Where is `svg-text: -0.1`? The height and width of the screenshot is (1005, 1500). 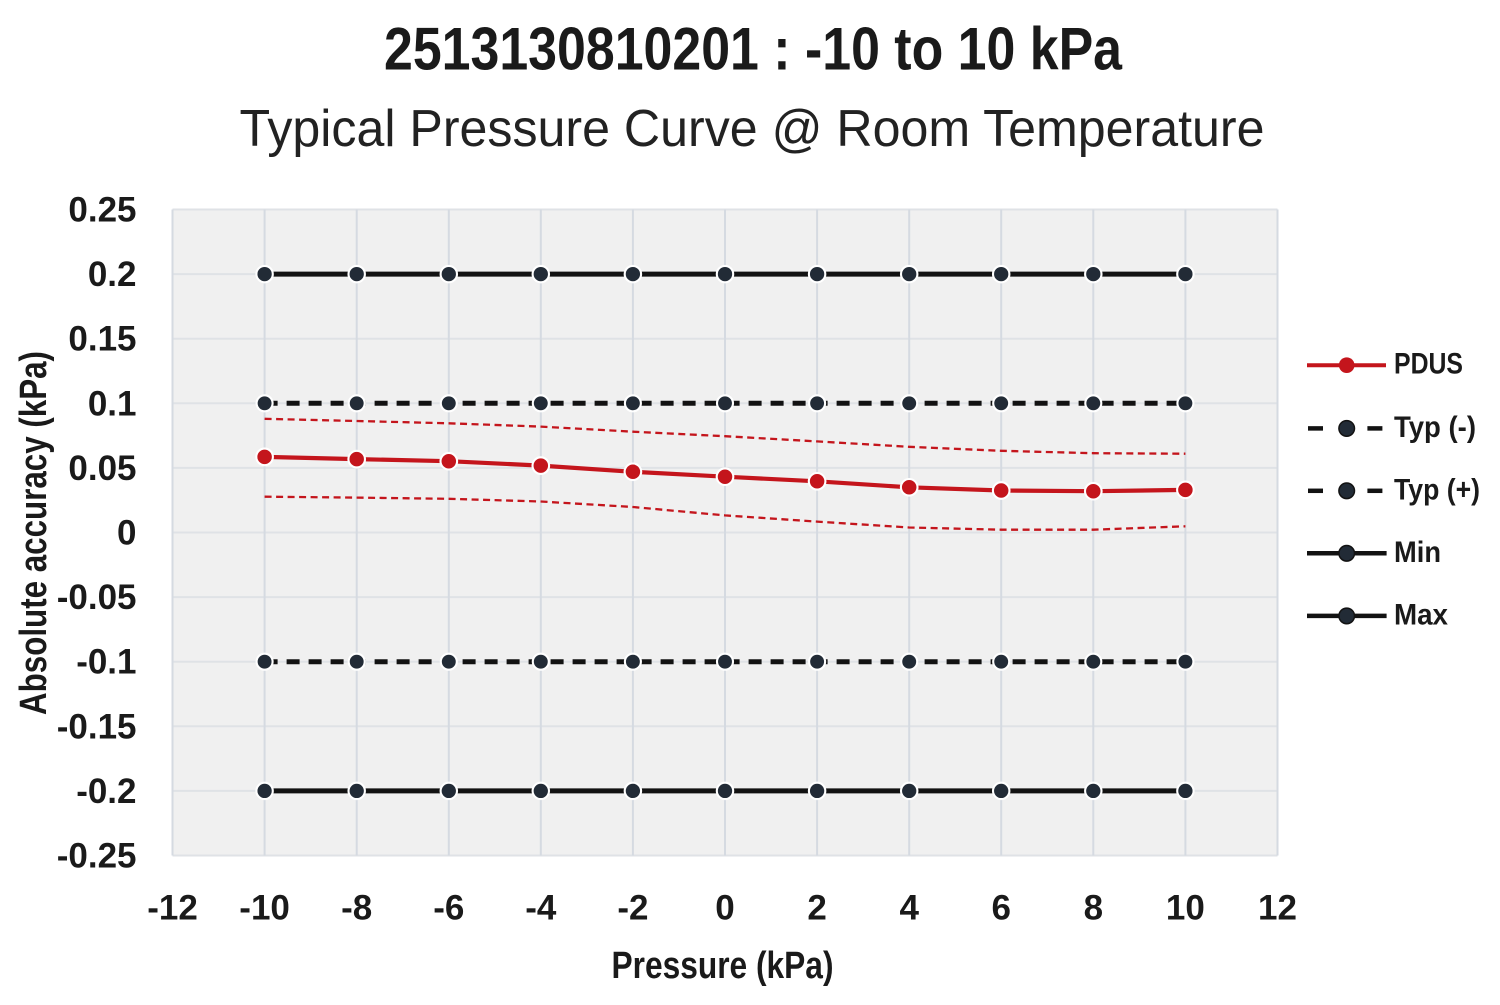 svg-text: -0.1 is located at coordinates (106, 662).